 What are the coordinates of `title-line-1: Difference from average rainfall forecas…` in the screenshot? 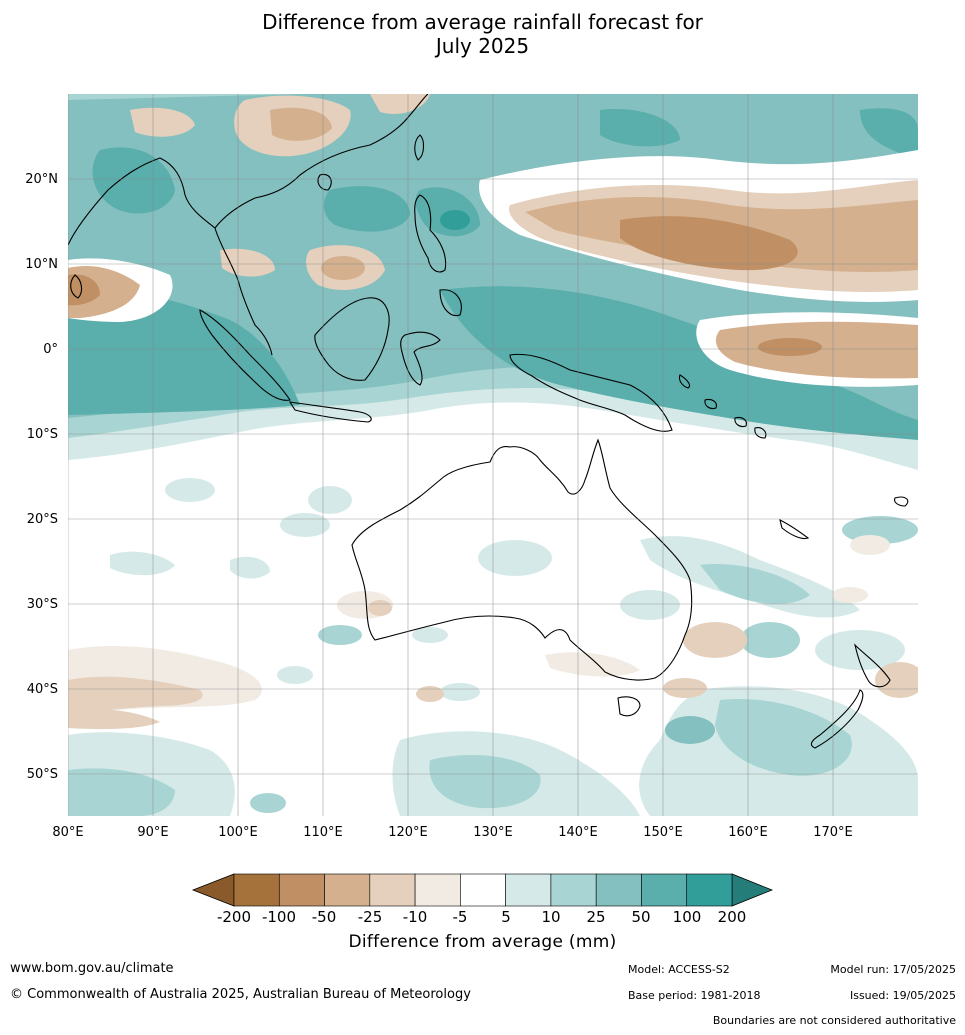 It's located at (482, 22).